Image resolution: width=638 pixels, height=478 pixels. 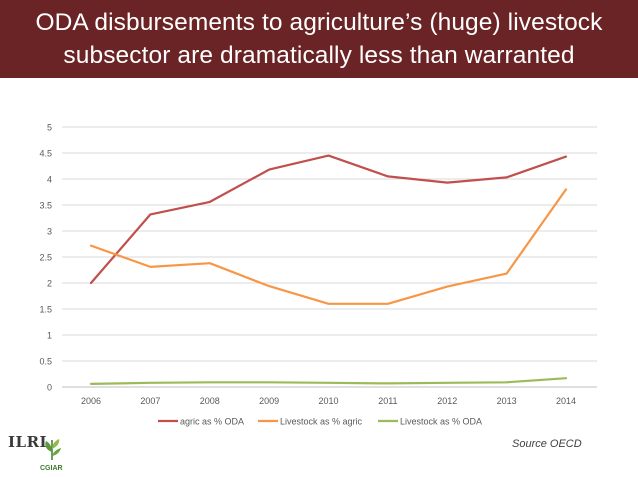 What do you see at coordinates (45, 310) in the screenshot?
I see `y-tick-label: 1.5` at bounding box center [45, 310].